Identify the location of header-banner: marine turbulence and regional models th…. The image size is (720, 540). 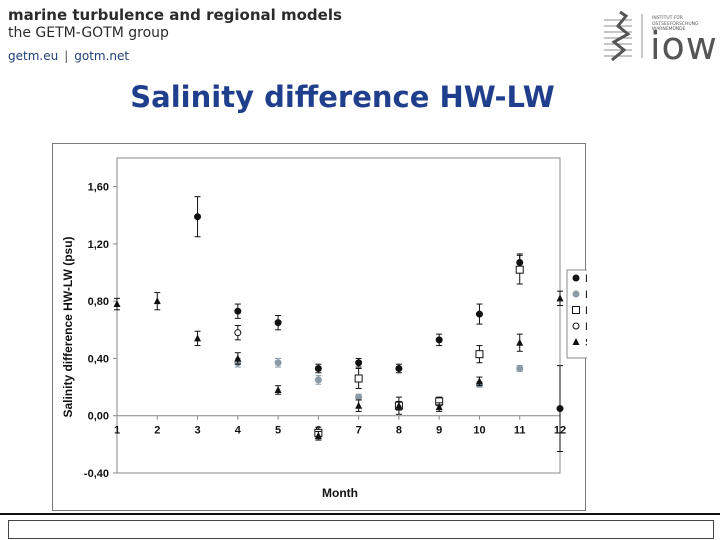
(360, 34).